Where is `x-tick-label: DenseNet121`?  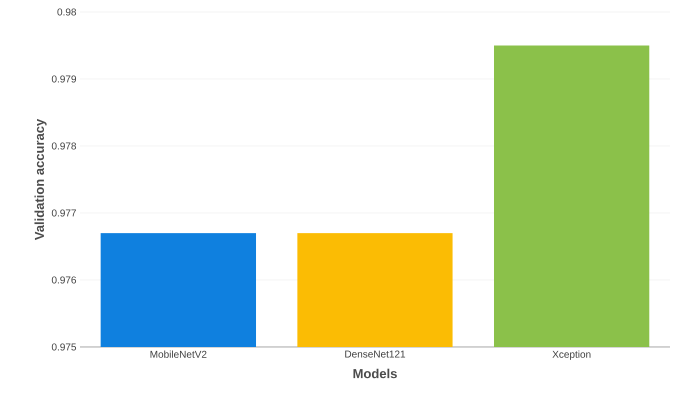
x-tick-label: DenseNet121 is located at coordinates (375, 354).